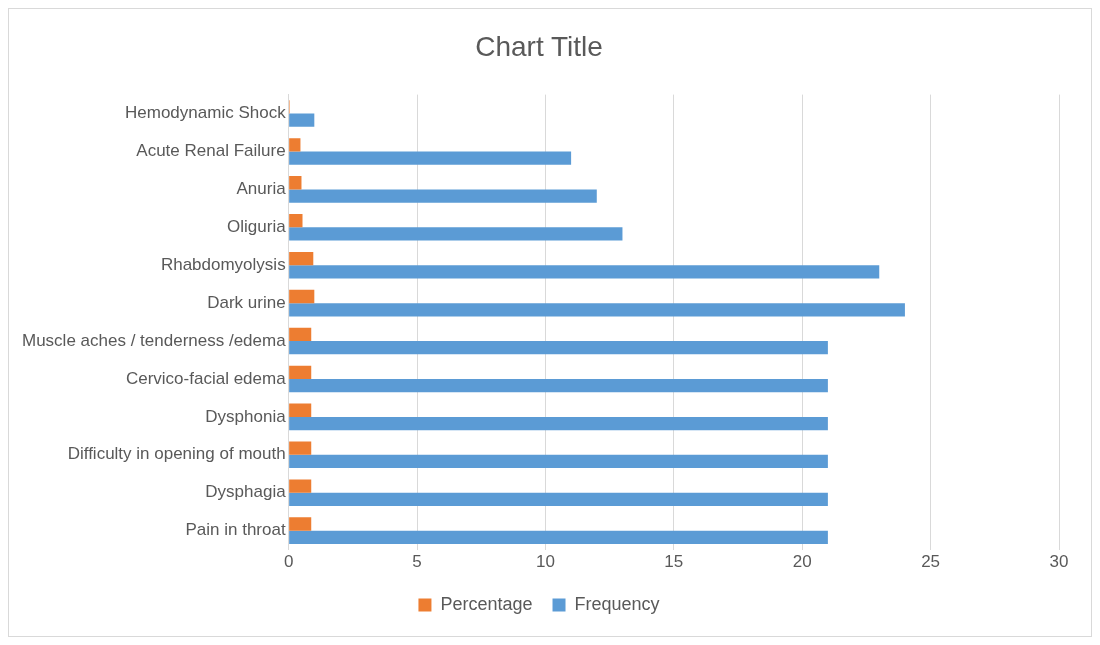 The height and width of the screenshot is (645, 1100). I want to click on x-tick-label: 5, so click(417, 562).